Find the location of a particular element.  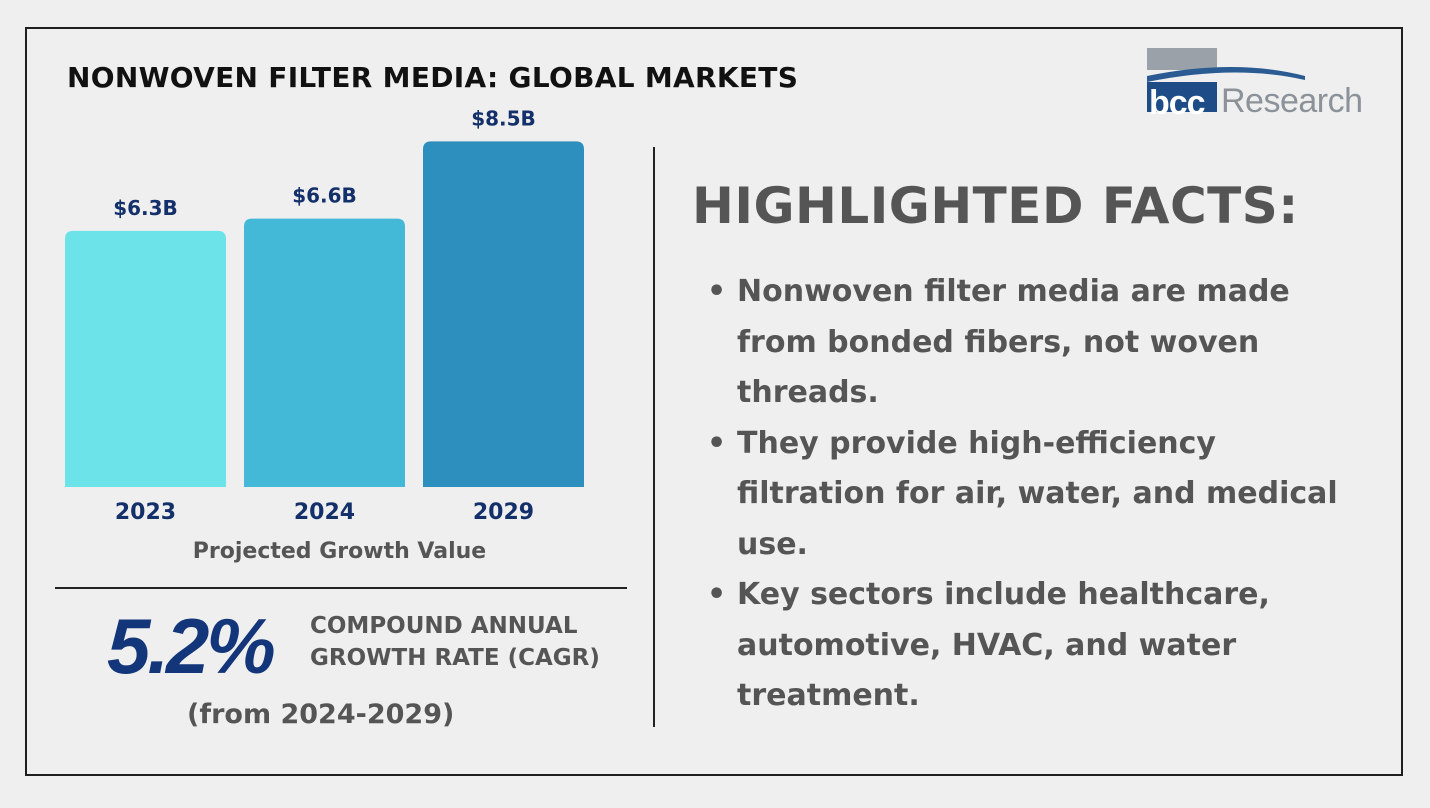

cagr-label-line1: COMPOUND ANNUAL is located at coordinates (444, 626).